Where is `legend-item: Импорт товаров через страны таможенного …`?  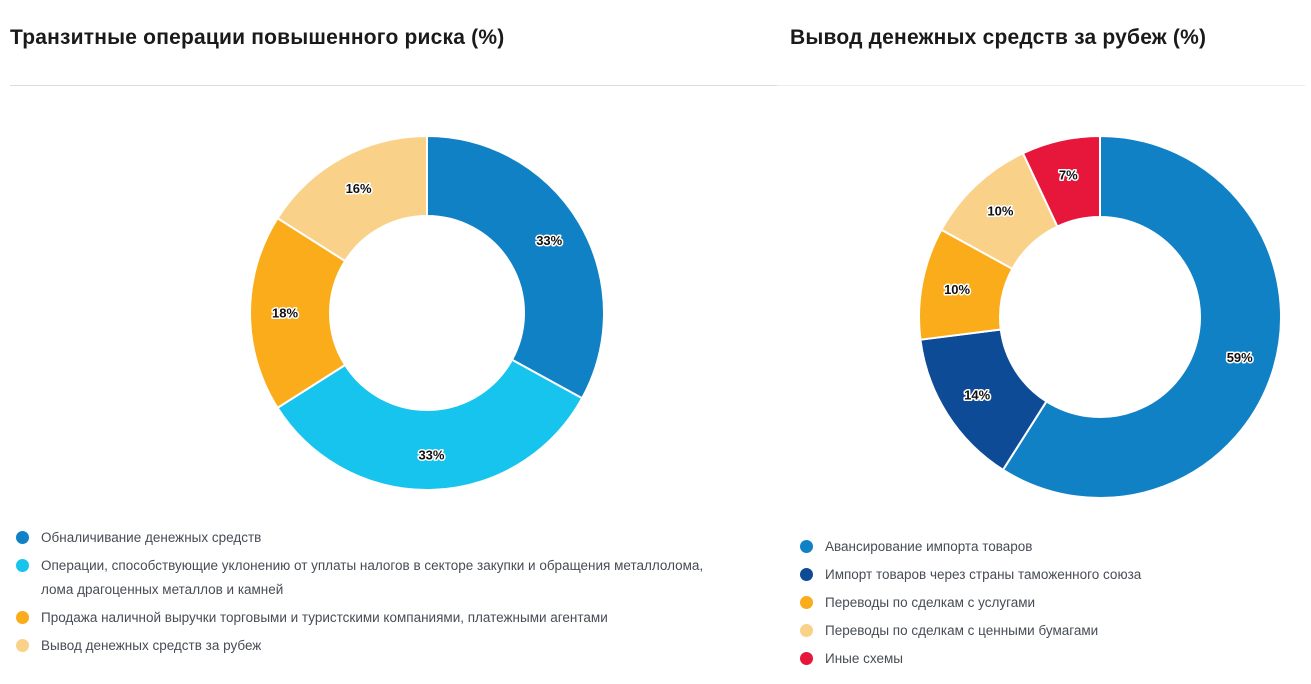 legend-item: Импорт товаров через страны таможенного … is located at coordinates (1050, 575).